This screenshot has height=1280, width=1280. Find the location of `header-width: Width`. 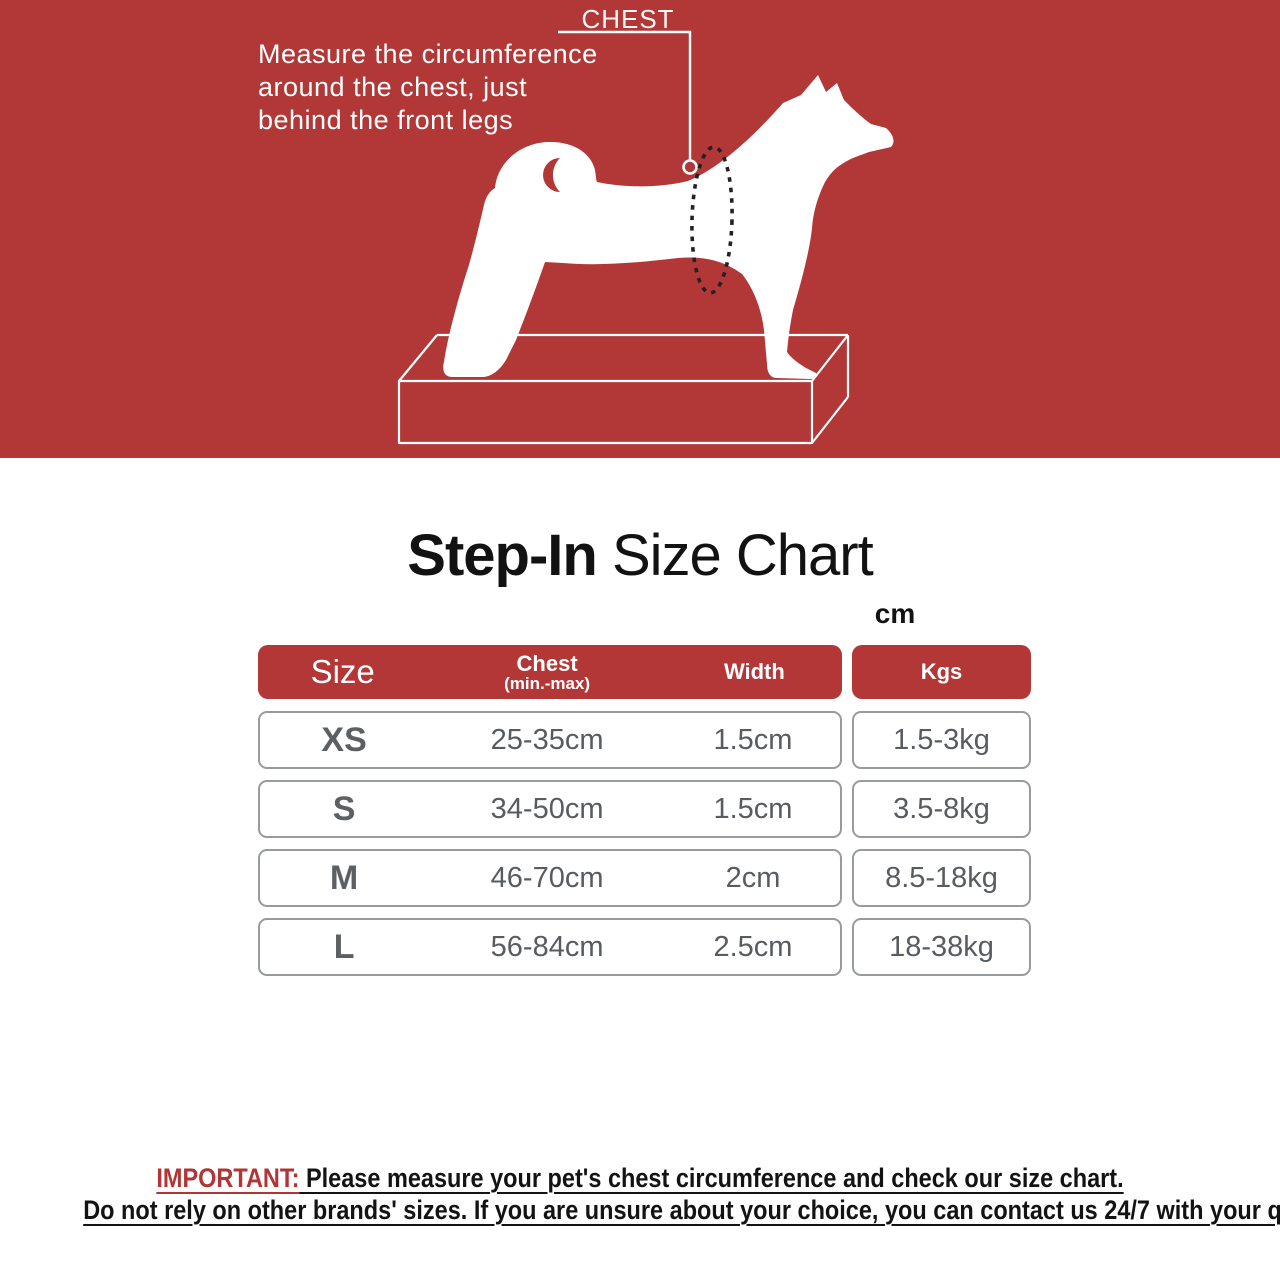

header-width: Width is located at coordinates (754, 671).